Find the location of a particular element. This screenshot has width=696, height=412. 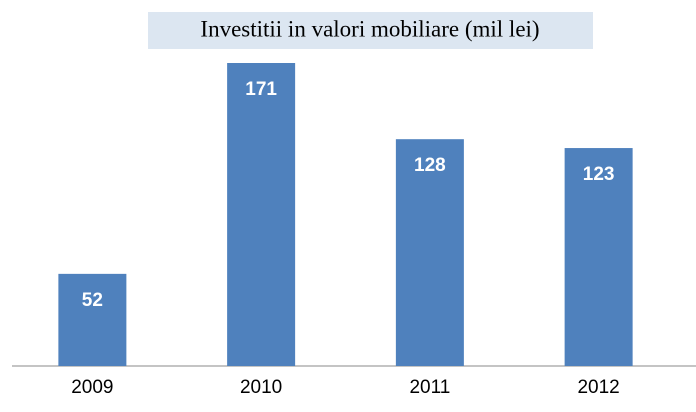

x-tick-label: 2011 is located at coordinates (429, 387).